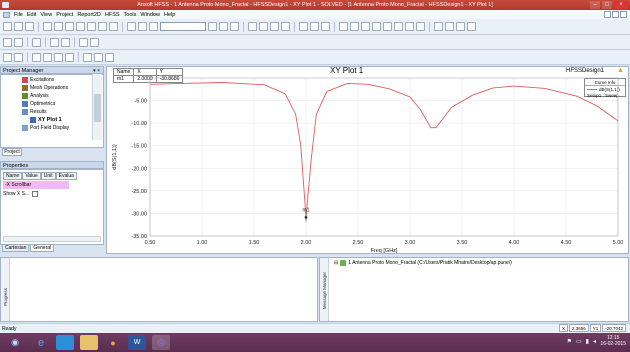 The height and width of the screenshot is (352, 630). Describe the element at coordinates (460, 26) in the screenshot. I see `play-icon` at that location.